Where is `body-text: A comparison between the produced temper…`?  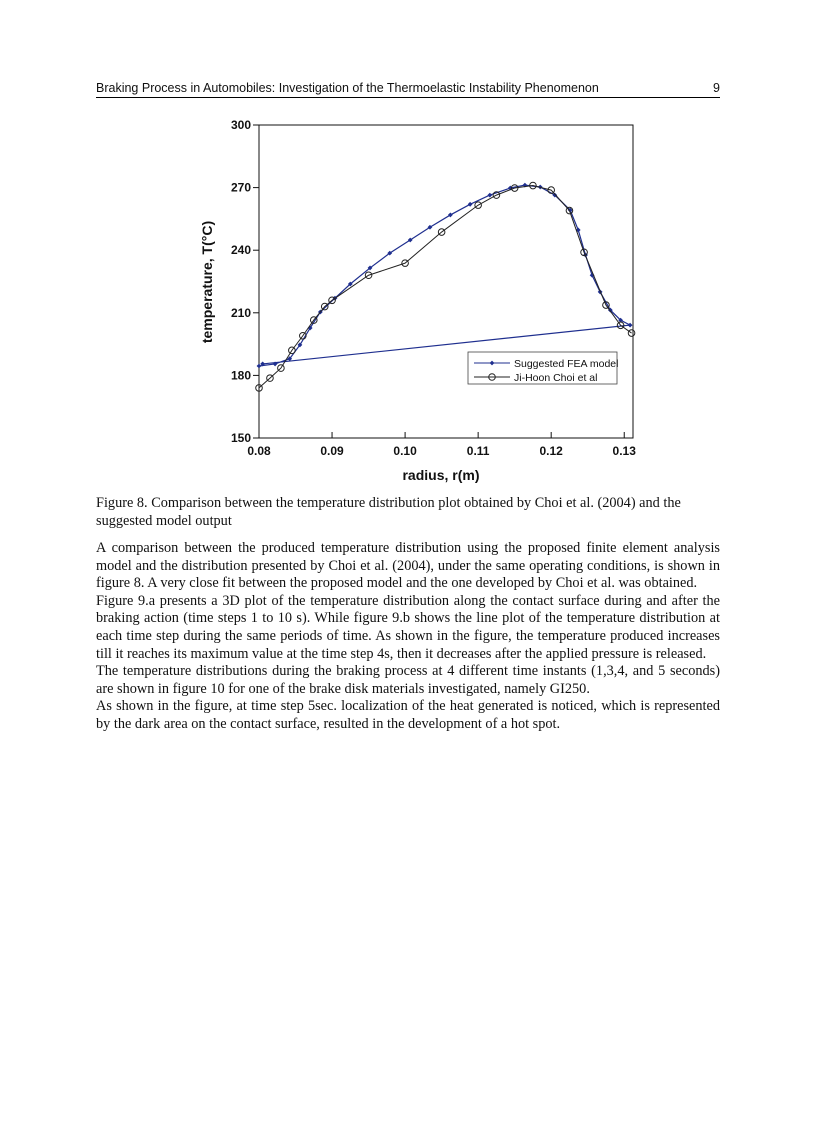 body-text: A comparison between the produced temper… is located at coordinates (408, 637).